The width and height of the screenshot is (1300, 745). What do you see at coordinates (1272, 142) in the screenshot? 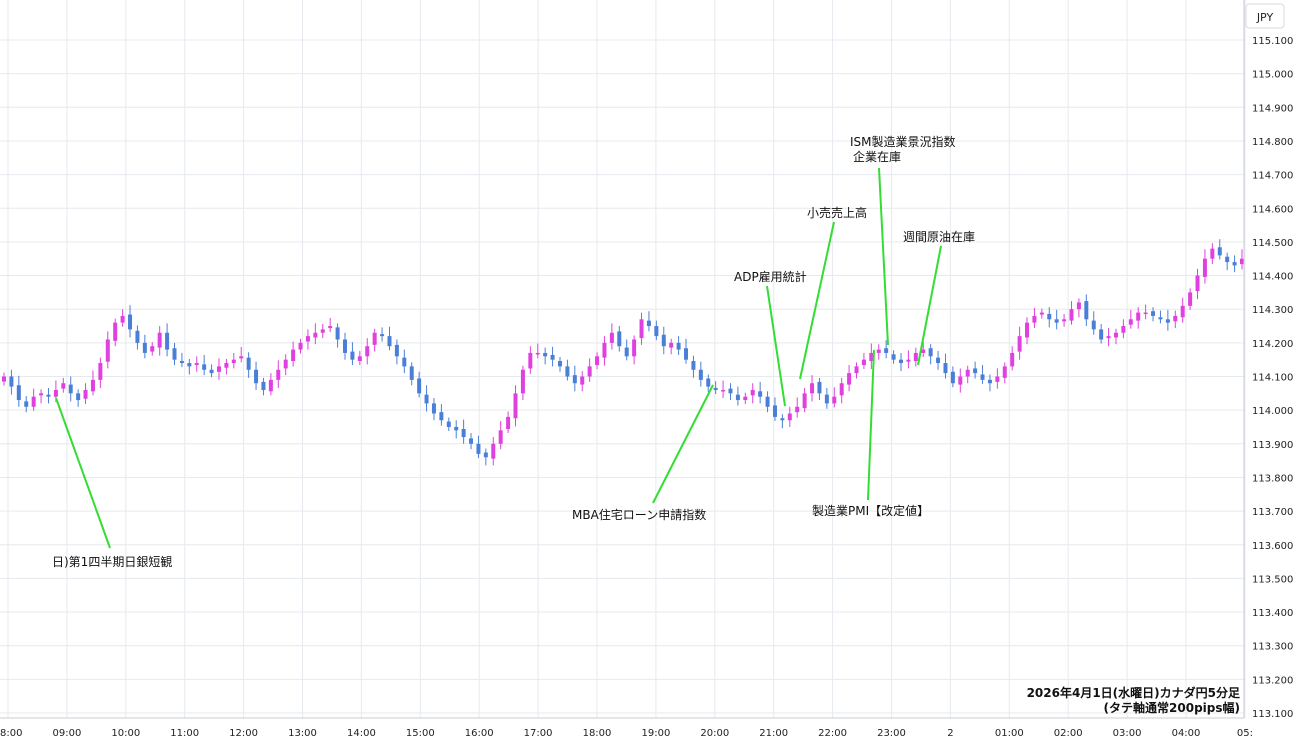
I see `price-tick-label: 114.800` at bounding box center [1272, 142].